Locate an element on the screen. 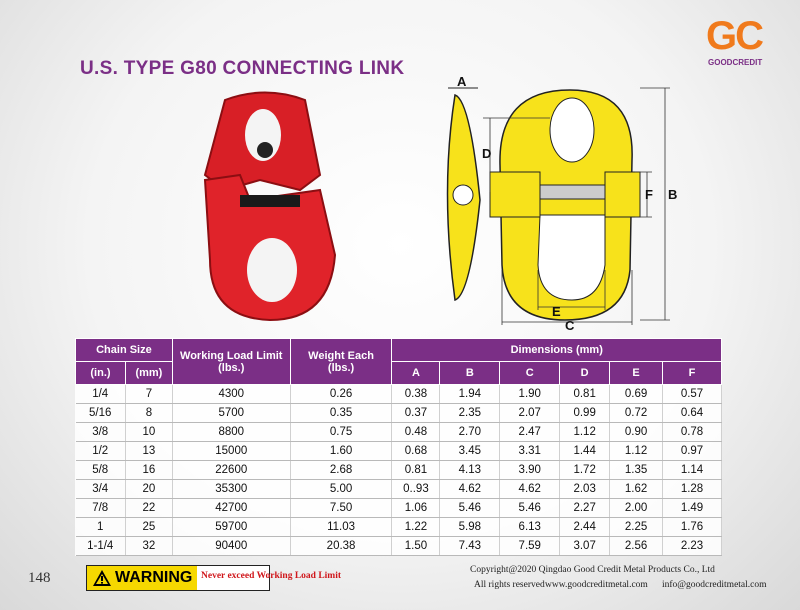  table-cell: 1.06 is located at coordinates (416, 508).